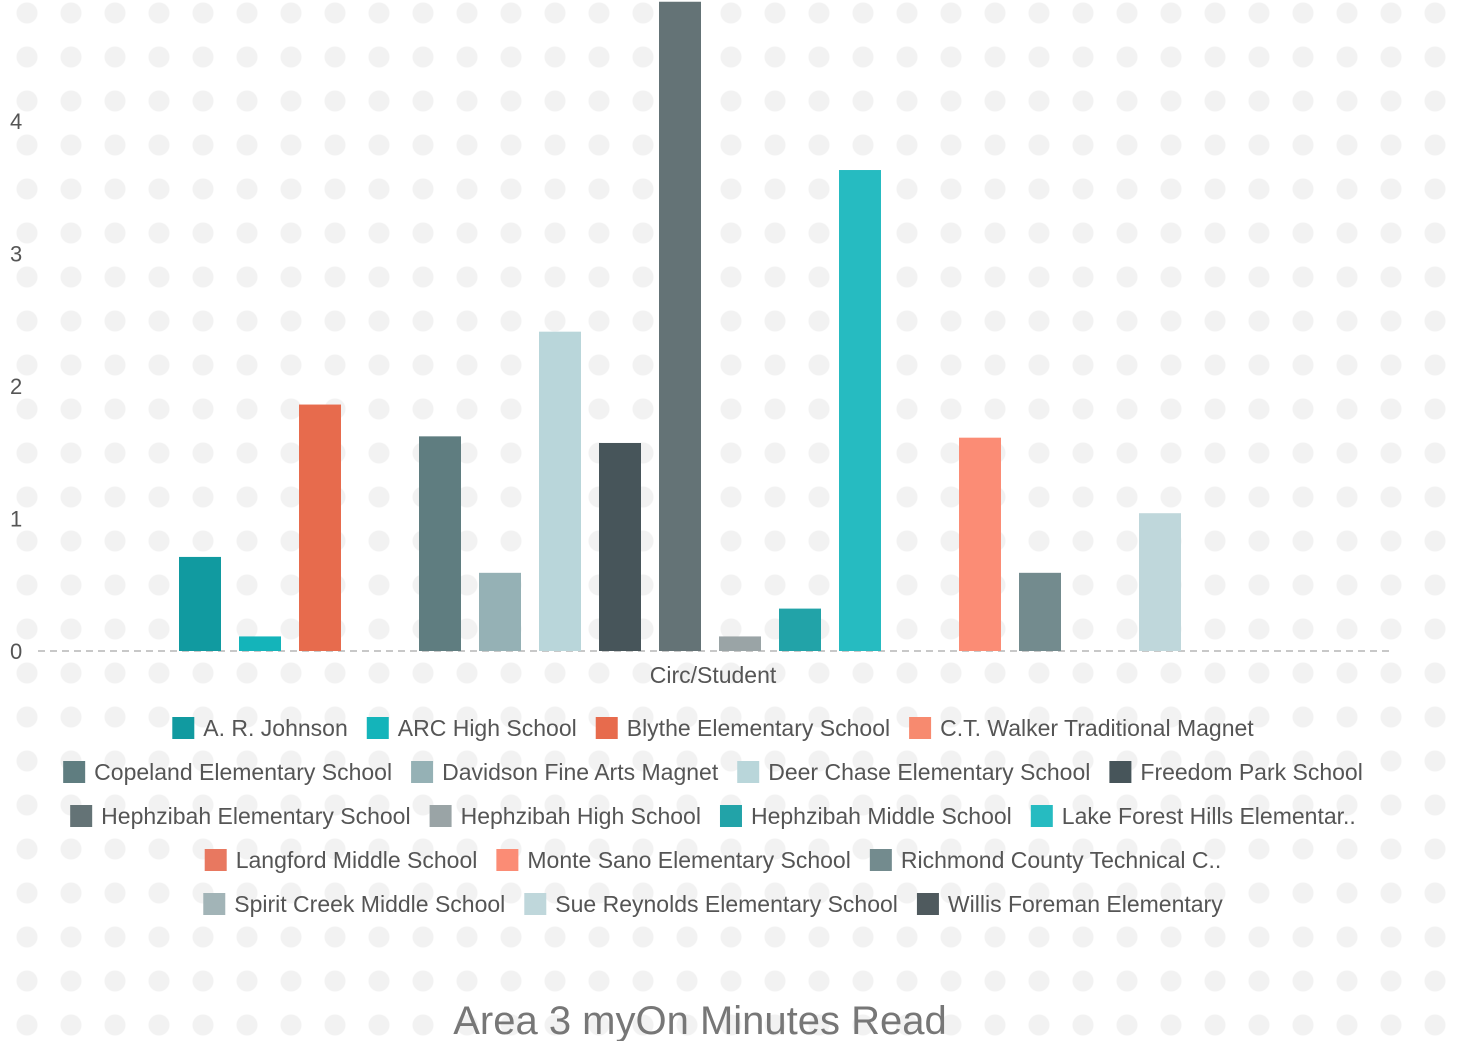  I want to click on legend-item: Davidson Fine Arts Magnet, so click(565, 772).